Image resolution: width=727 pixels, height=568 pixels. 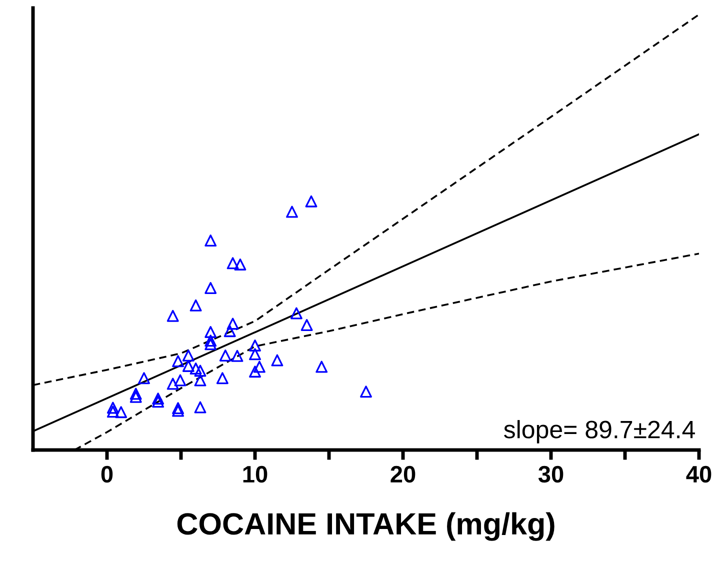 I want to click on x-tick-label: 30, so click(x=551, y=474).